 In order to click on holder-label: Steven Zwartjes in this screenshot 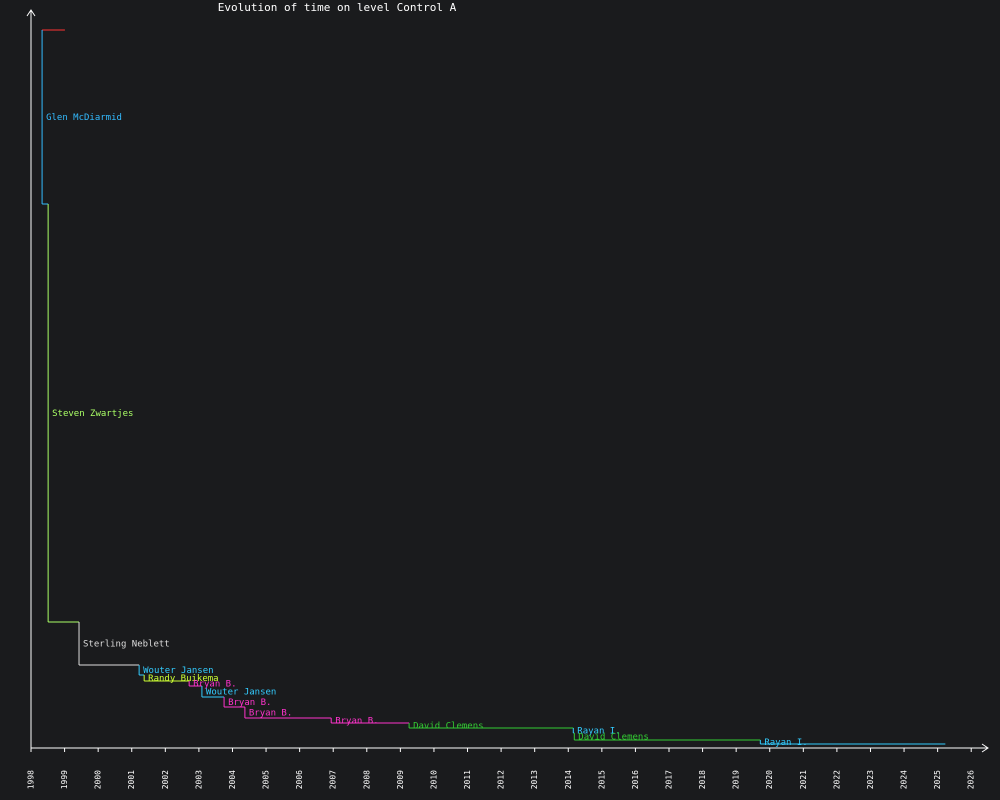, I will do `click(92, 414)`.